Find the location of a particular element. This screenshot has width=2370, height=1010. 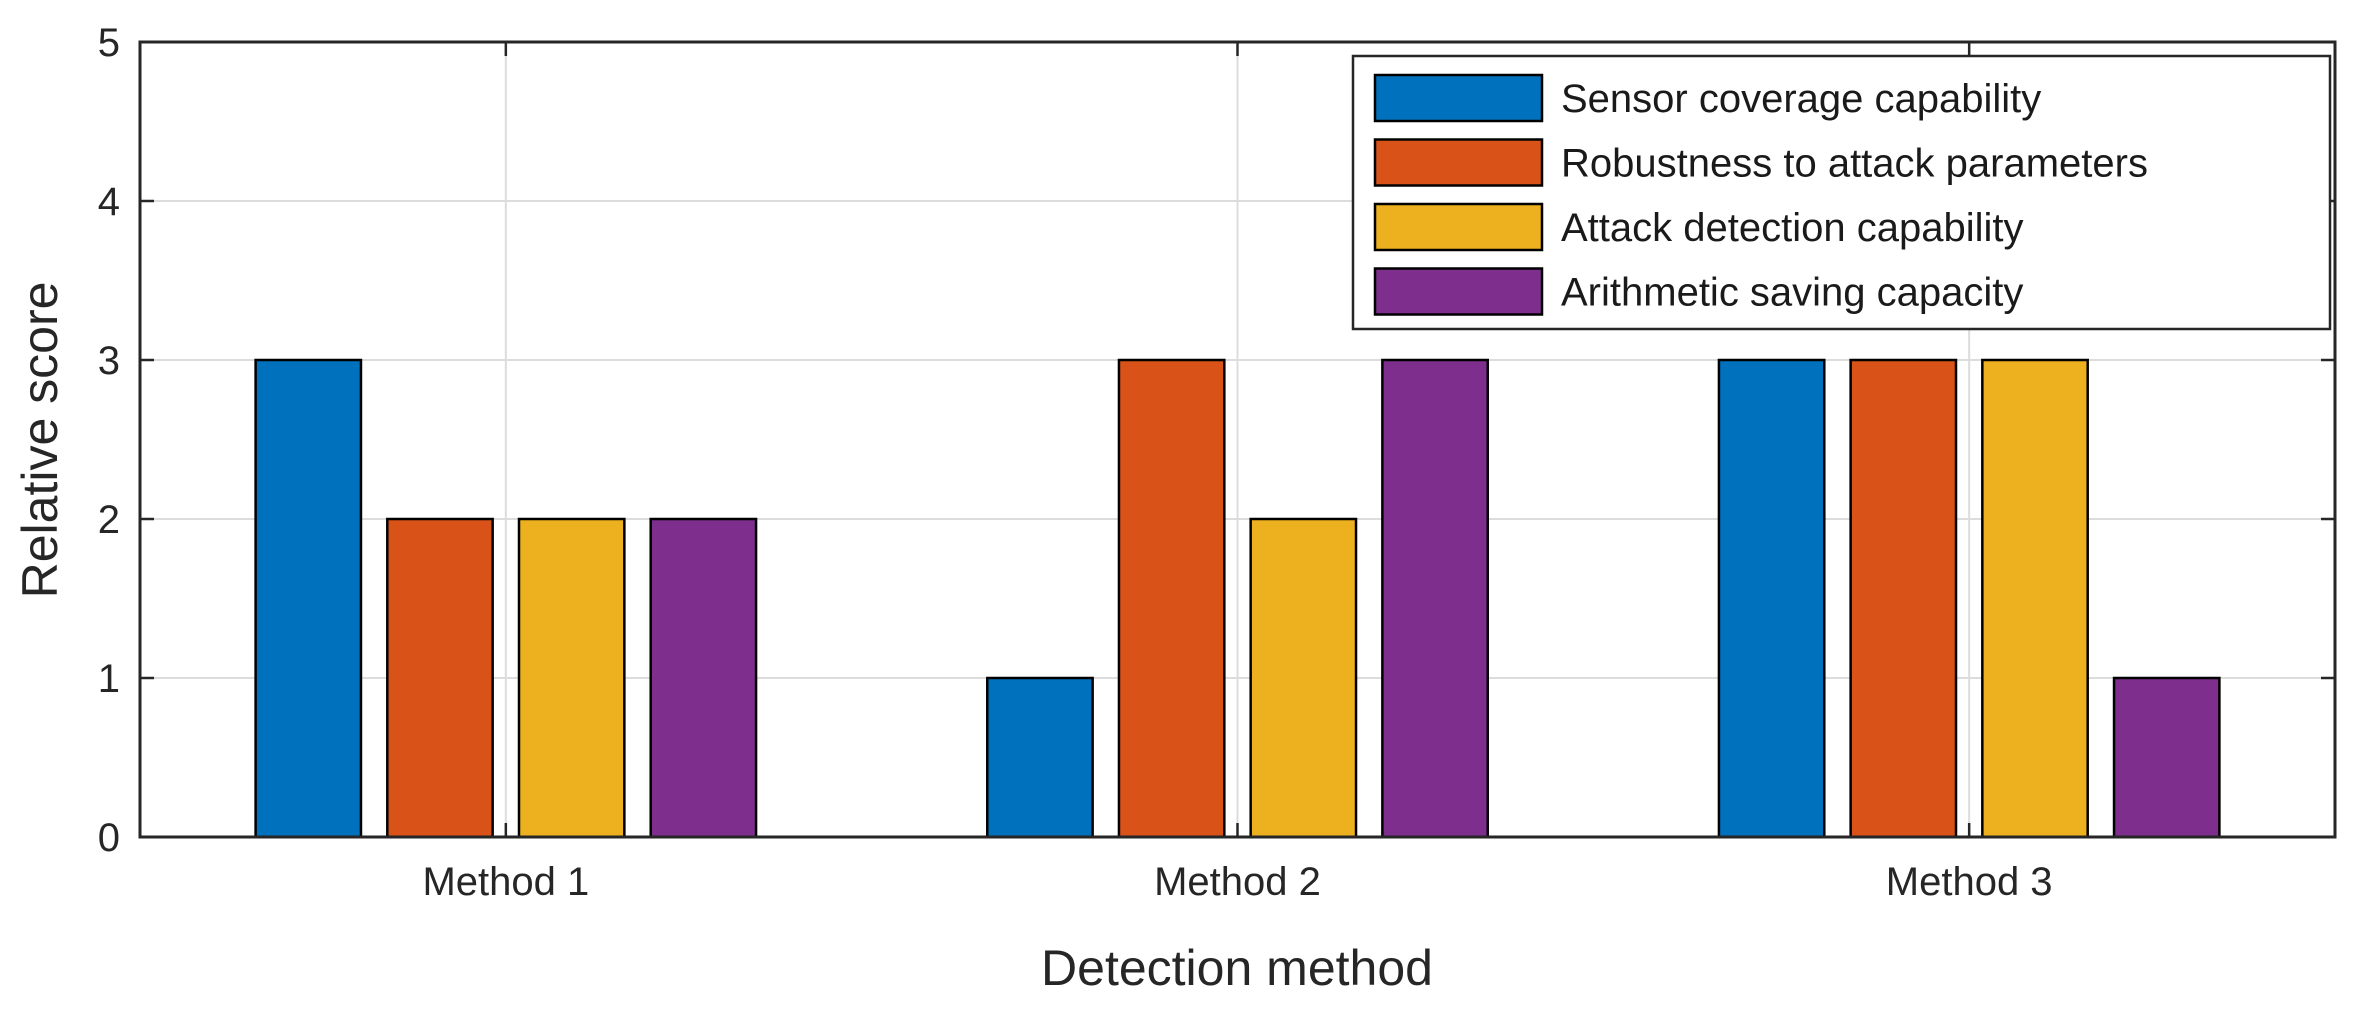

x-tick-label: Method 1 is located at coordinates (505, 882).